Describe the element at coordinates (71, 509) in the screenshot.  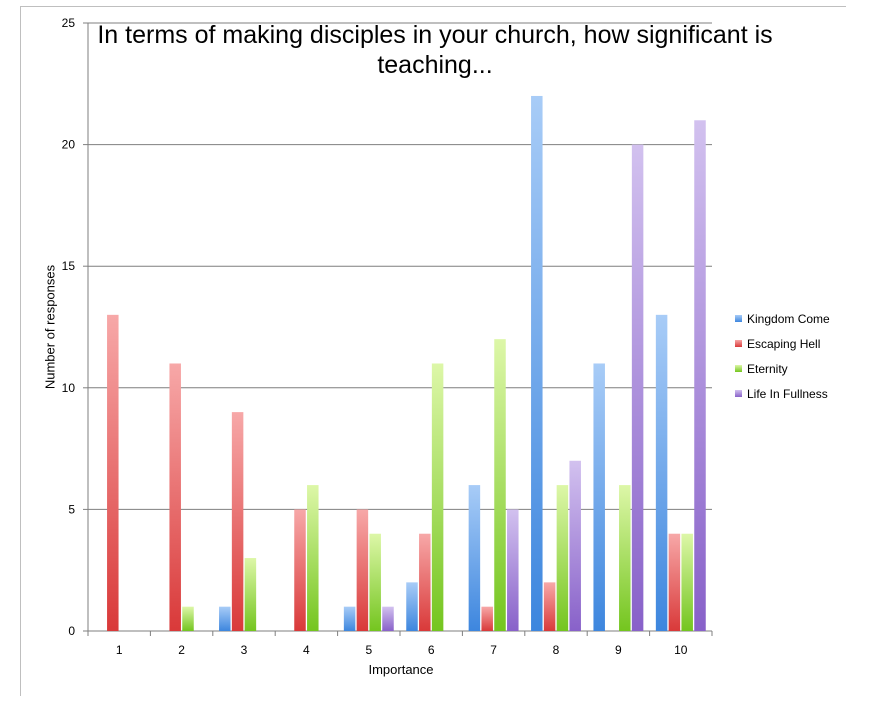
I see `y-tick-label: 5` at that location.